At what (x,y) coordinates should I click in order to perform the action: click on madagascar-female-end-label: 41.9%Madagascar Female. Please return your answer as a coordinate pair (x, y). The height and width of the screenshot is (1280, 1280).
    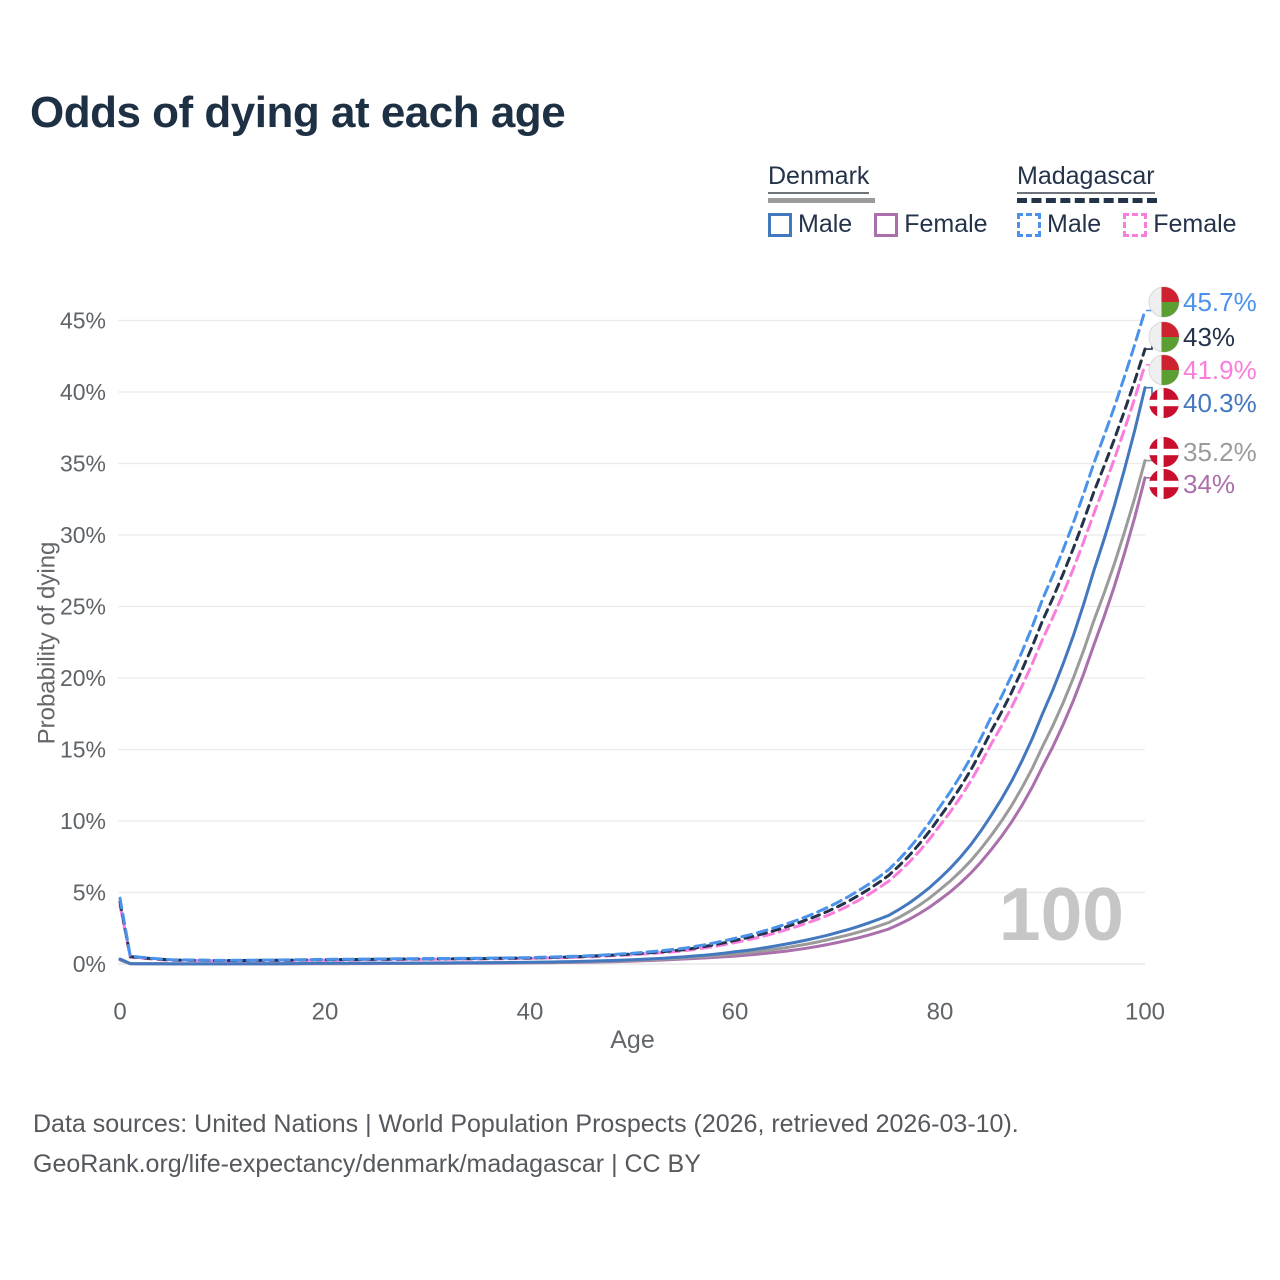
    Looking at the image, I should click on (1201, 370).